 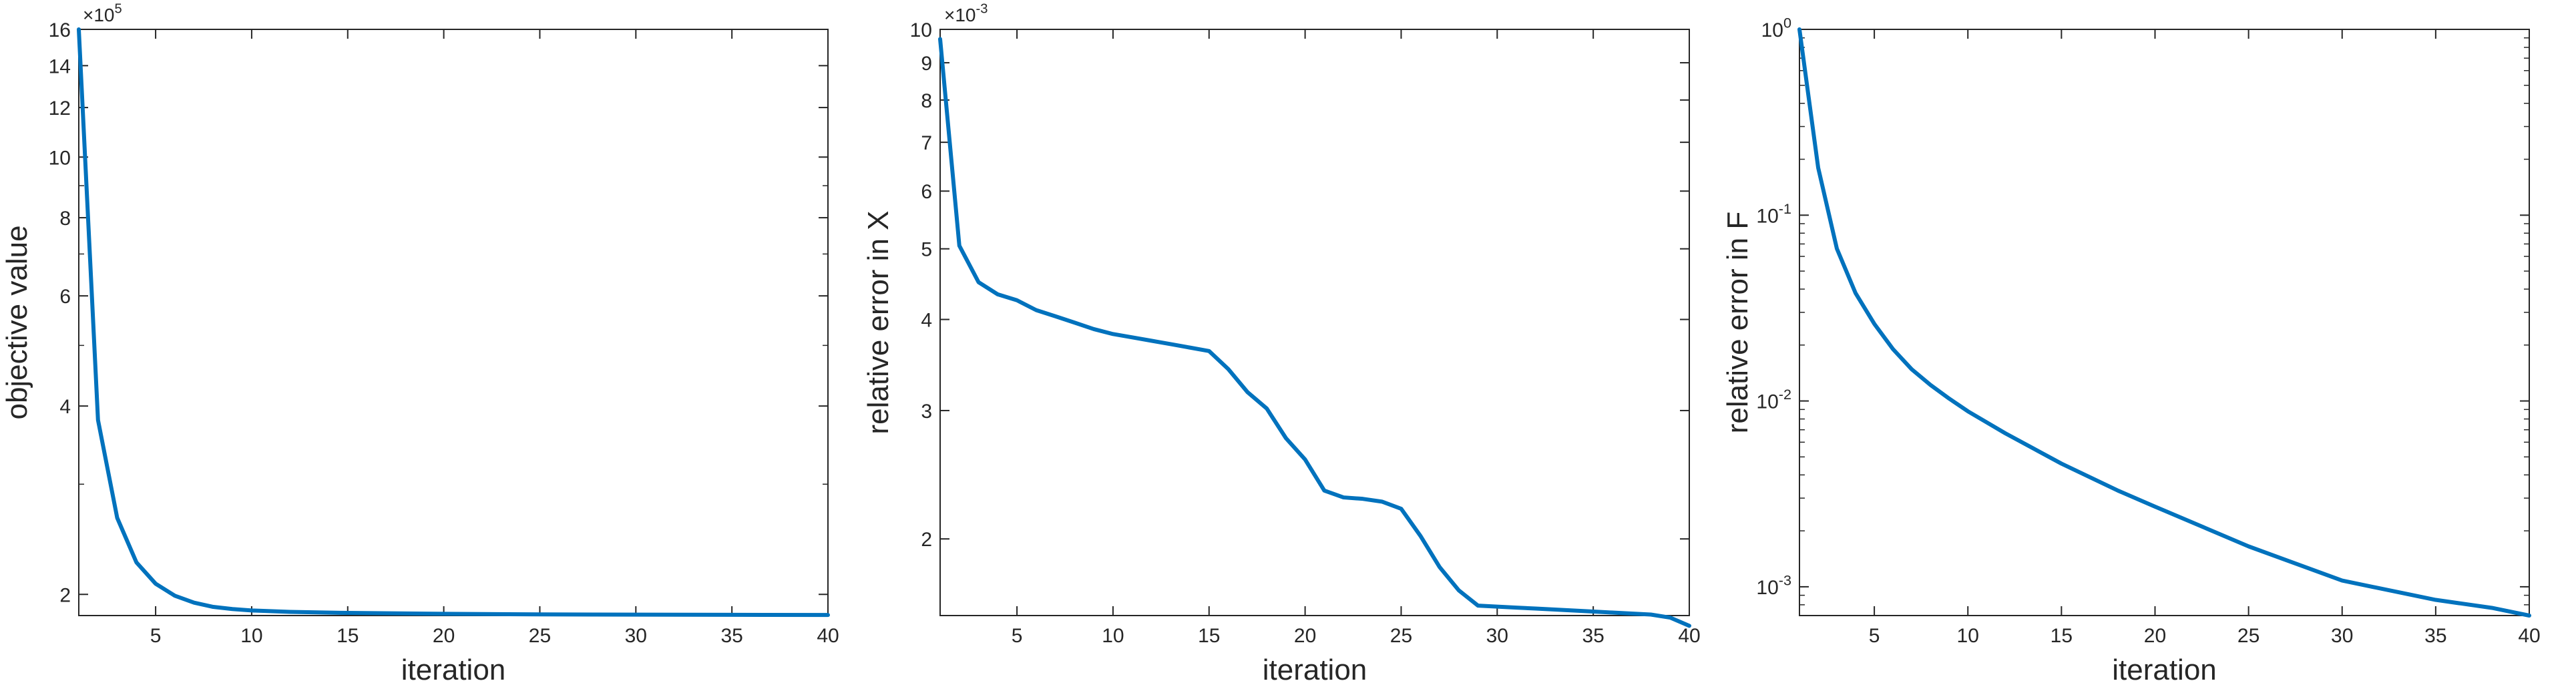 What do you see at coordinates (102, 13) in the screenshot?
I see `axis-exponent-label: ×10⁵` at bounding box center [102, 13].